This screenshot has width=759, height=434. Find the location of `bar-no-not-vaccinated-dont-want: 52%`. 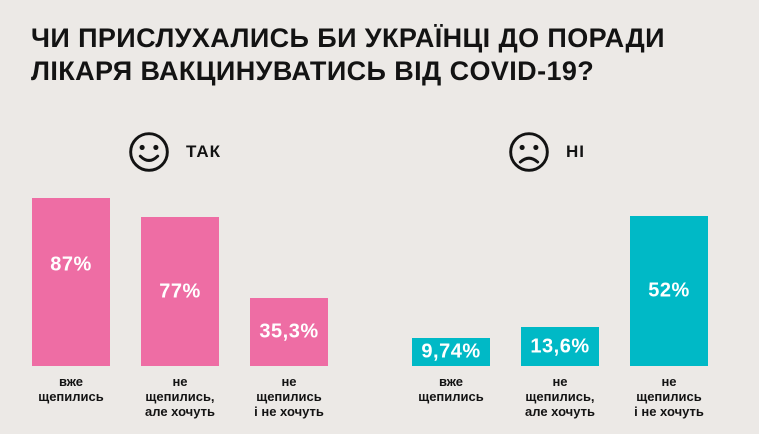

bar-no-not-vaccinated-dont-want: 52% is located at coordinates (669, 291).